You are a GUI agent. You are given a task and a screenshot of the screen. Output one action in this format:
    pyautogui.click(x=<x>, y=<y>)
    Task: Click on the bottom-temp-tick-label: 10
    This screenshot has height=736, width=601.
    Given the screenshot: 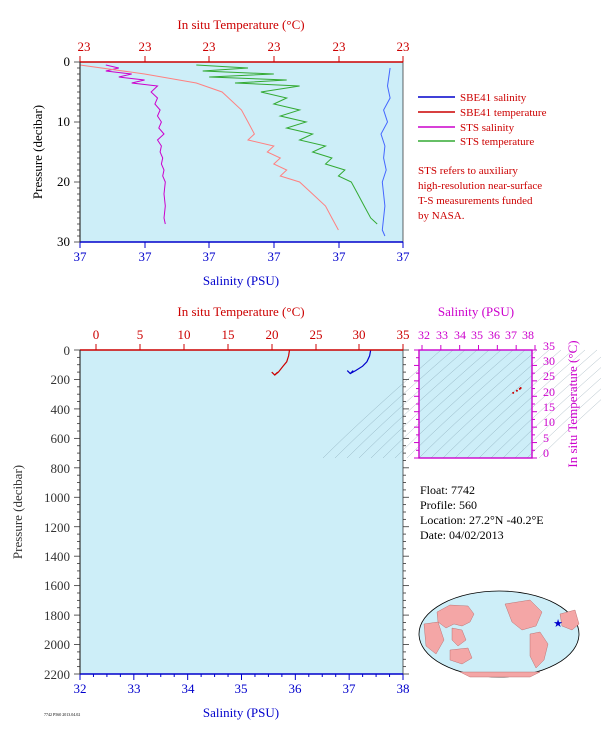 What is the action you would take?
    pyautogui.click(x=184, y=334)
    